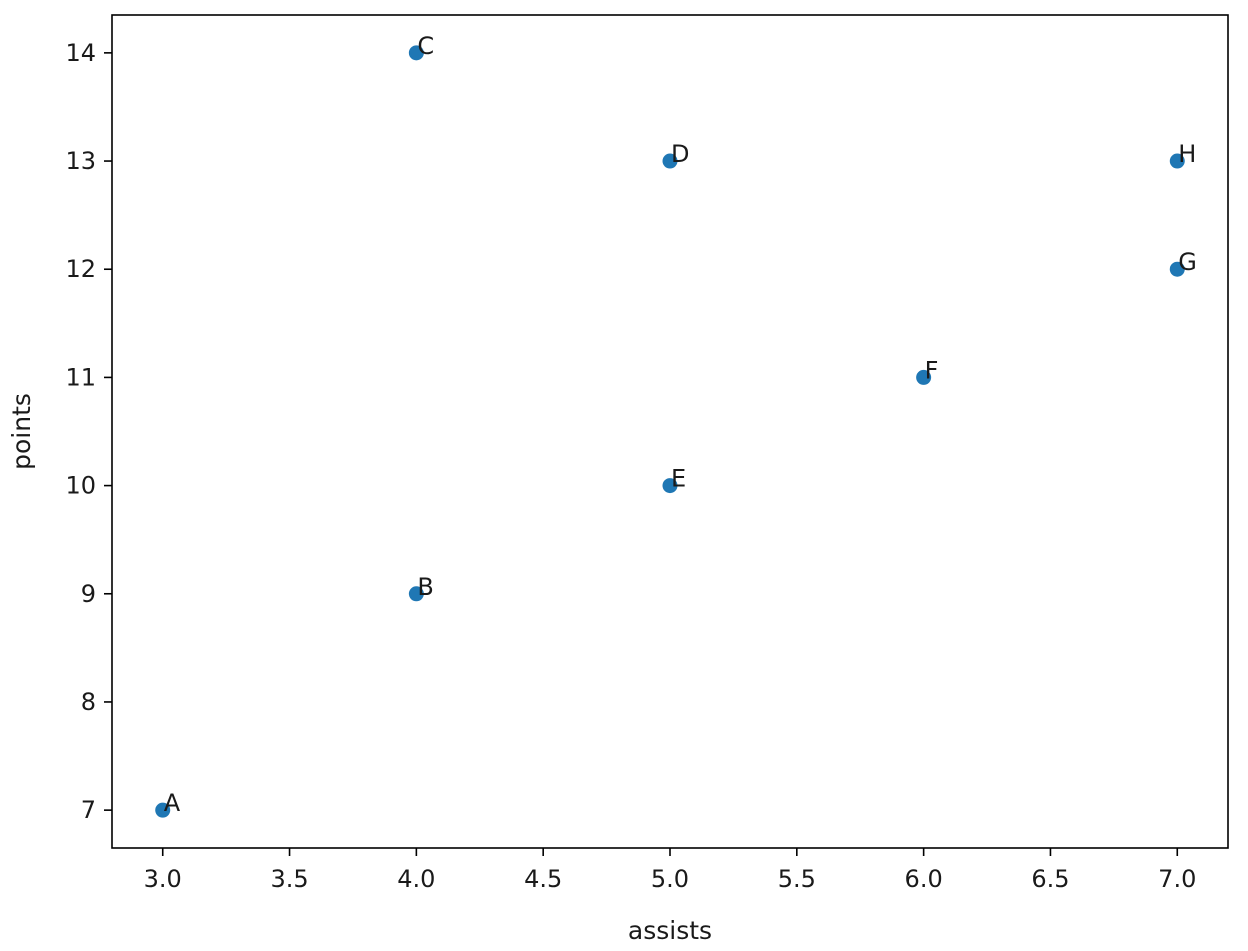 This screenshot has width=1248, height=951. I want to click on y-tick-label: 13, so click(80, 161).